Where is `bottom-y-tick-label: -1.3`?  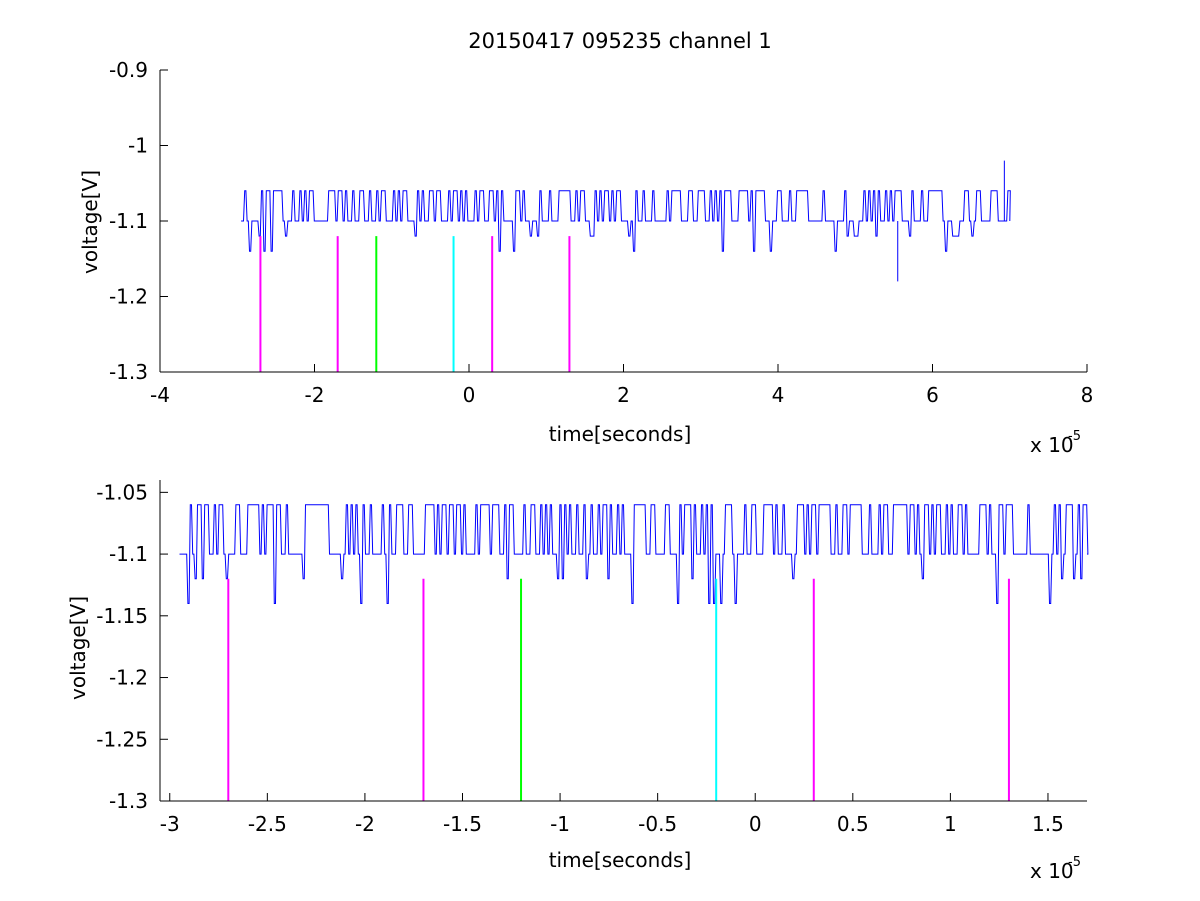 bottom-y-tick-label: -1.3 is located at coordinates (128, 801).